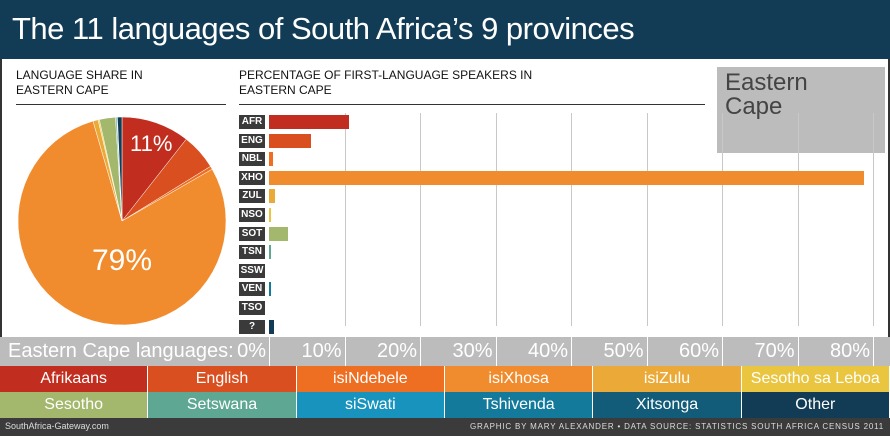 This screenshot has height=436, width=890. I want to click on tick-label: 80%, so click(849, 351).